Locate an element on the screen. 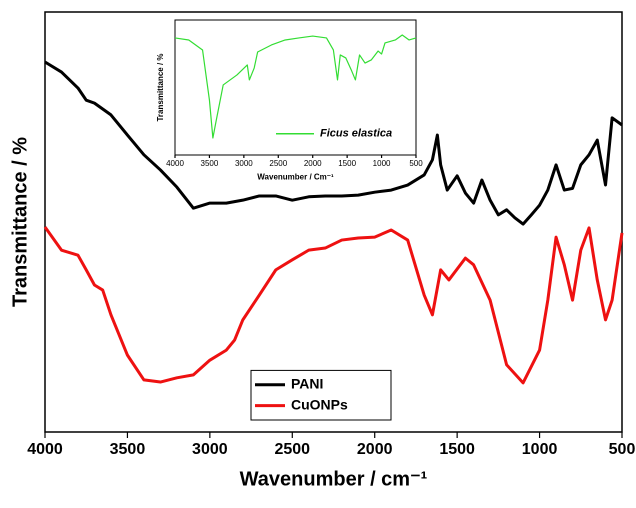 The width and height of the screenshot is (636, 508). series-line is located at coordinates (295, 86).